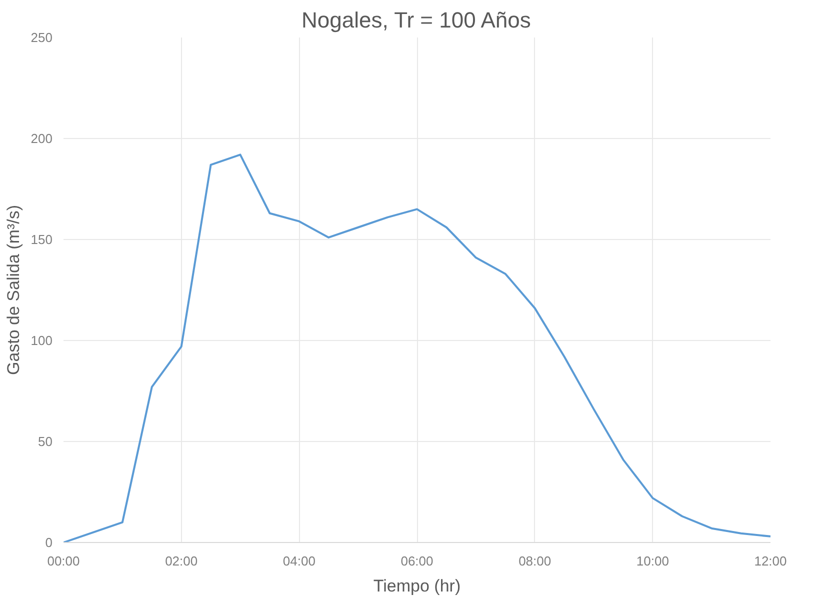  I want to click on chart-title: Nogales, Tr = 100 Años, so click(416, 20).